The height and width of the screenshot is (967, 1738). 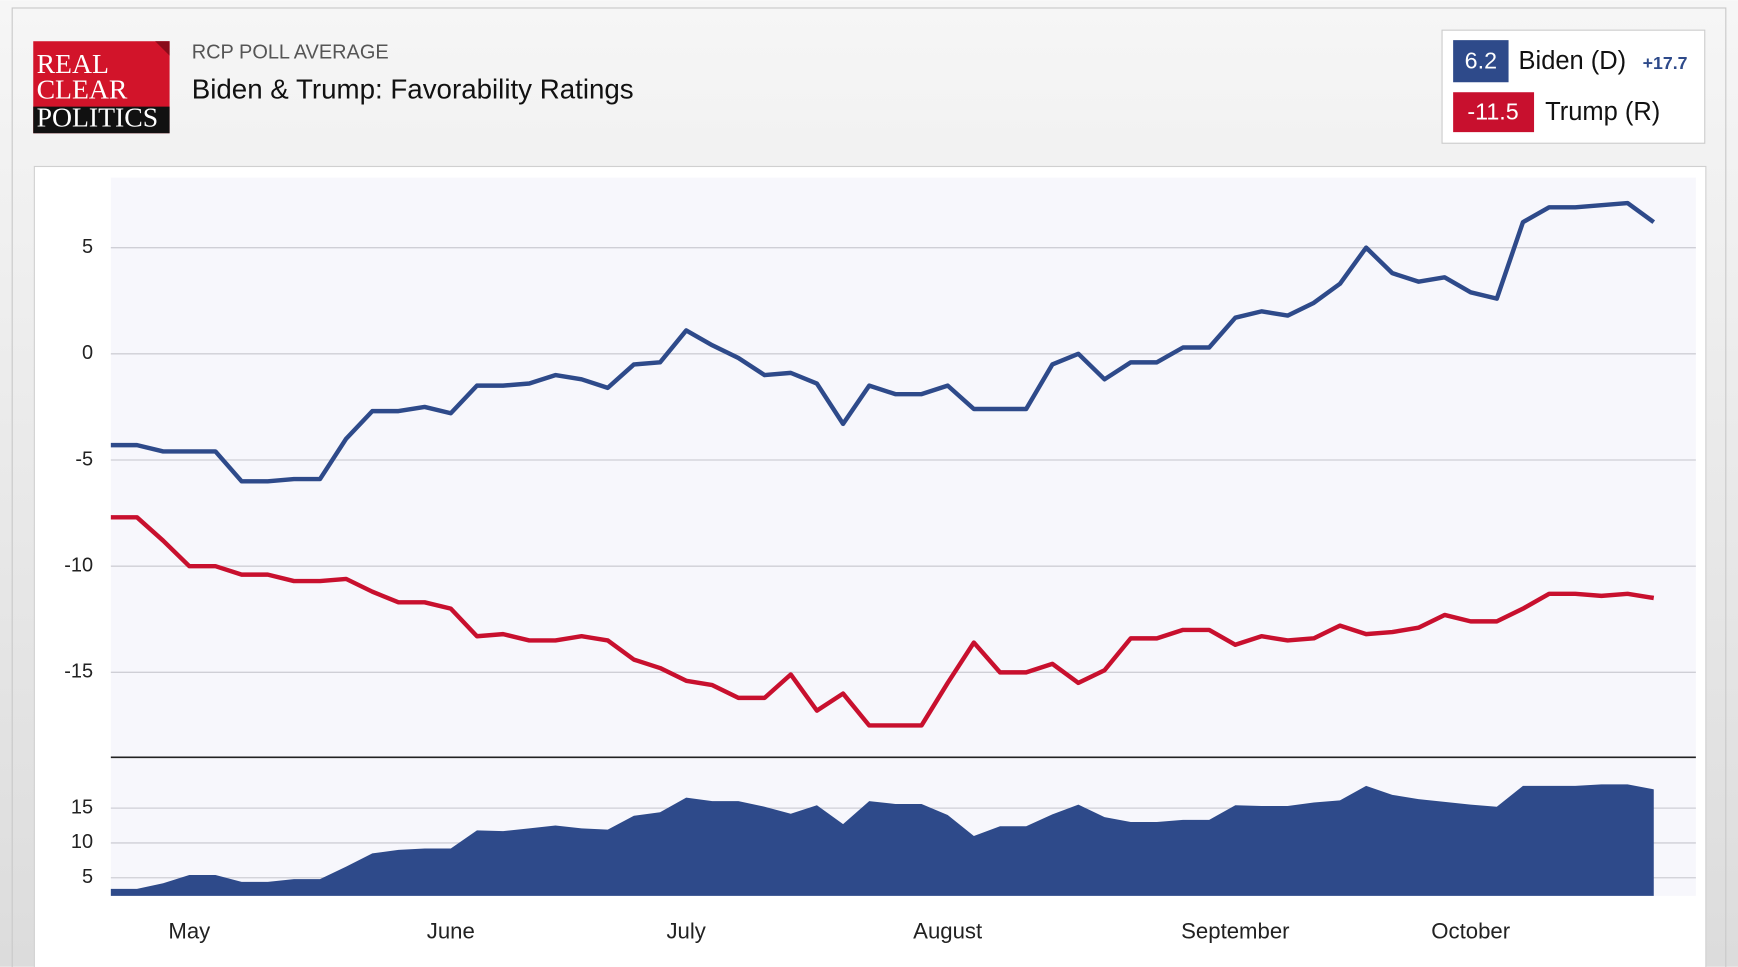 I want to click on x-tick-label: May, so click(x=189, y=930).